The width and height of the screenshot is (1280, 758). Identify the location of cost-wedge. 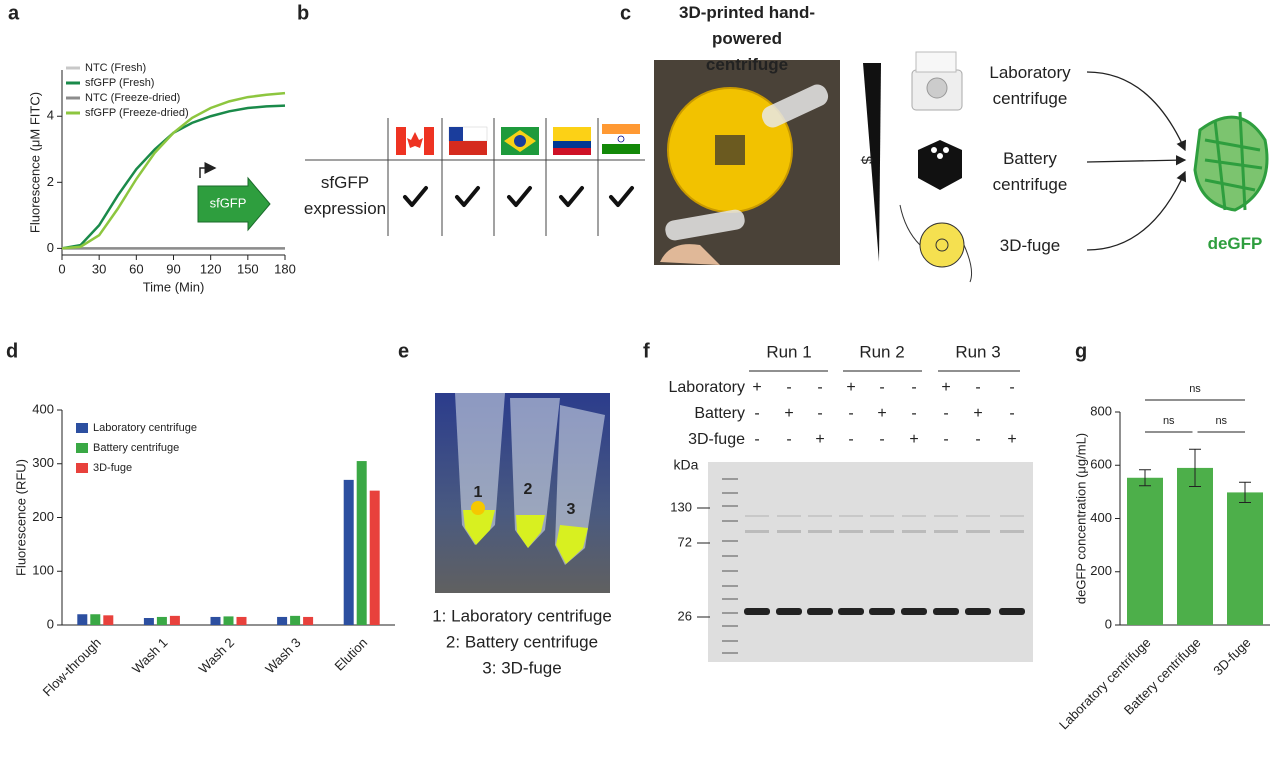
(872, 162).